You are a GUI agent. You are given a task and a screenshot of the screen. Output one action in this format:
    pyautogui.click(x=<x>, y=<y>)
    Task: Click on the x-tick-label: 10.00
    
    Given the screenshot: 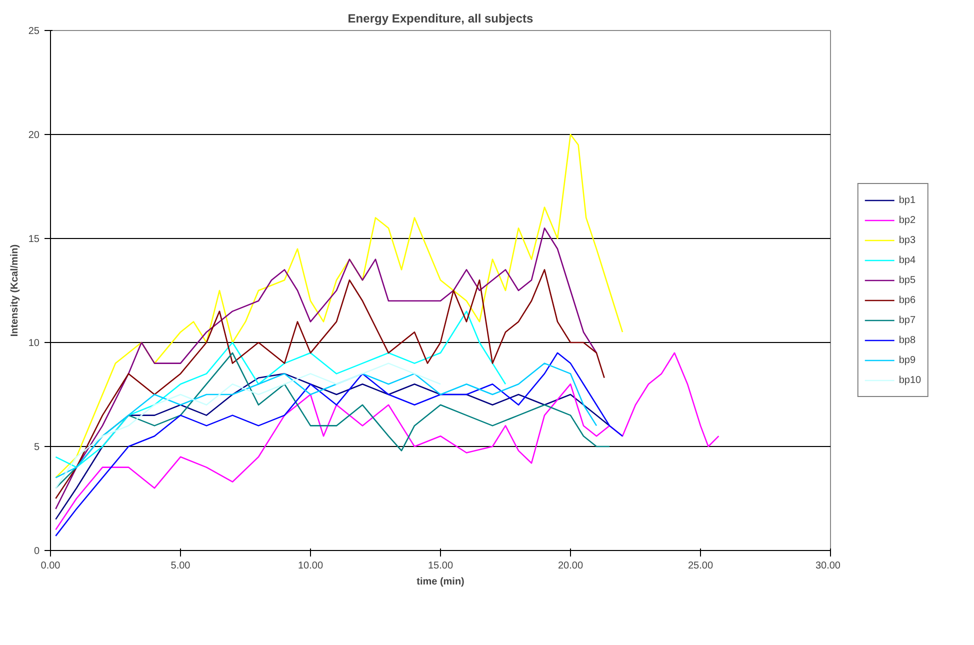 What is the action you would take?
    pyautogui.click(x=311, y=566)
    